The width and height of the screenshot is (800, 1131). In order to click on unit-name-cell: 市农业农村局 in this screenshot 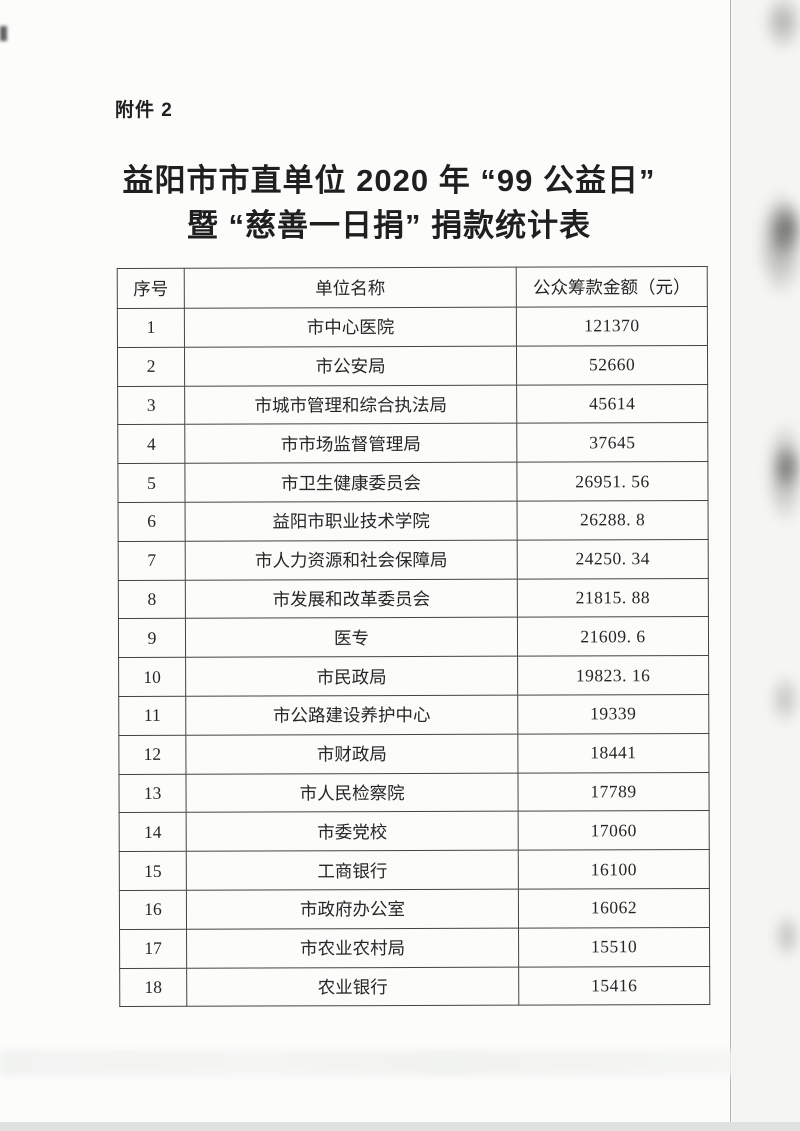, I will do `click(352, 947)`.